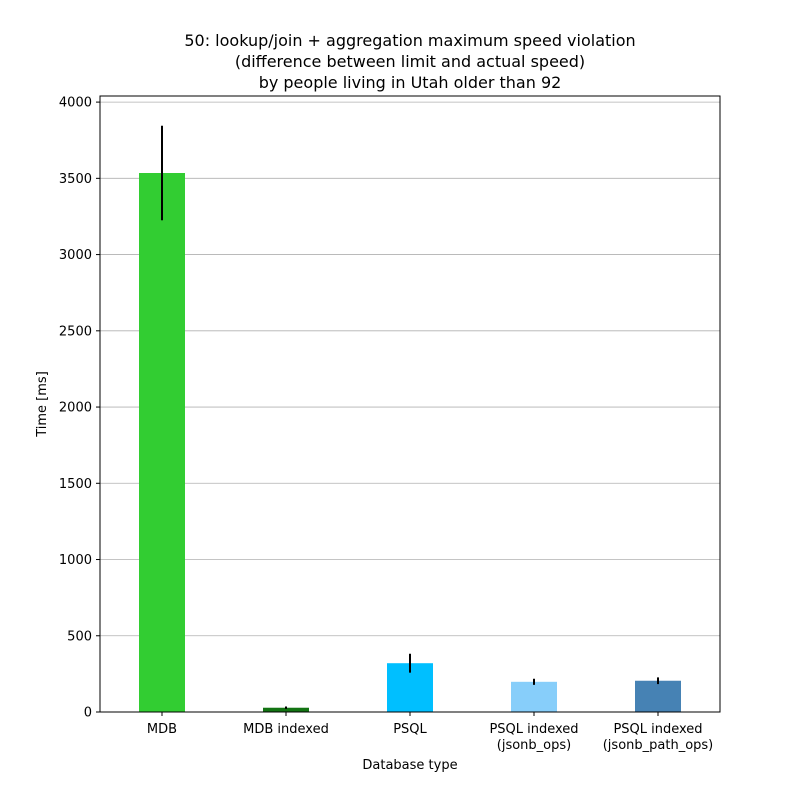 The width and height of the screenshot is (800, 800). What do you see at coordinates (75, 331) in the screenshot?
I see `y-tick-label: 2500` at bounding box center [75, 331].